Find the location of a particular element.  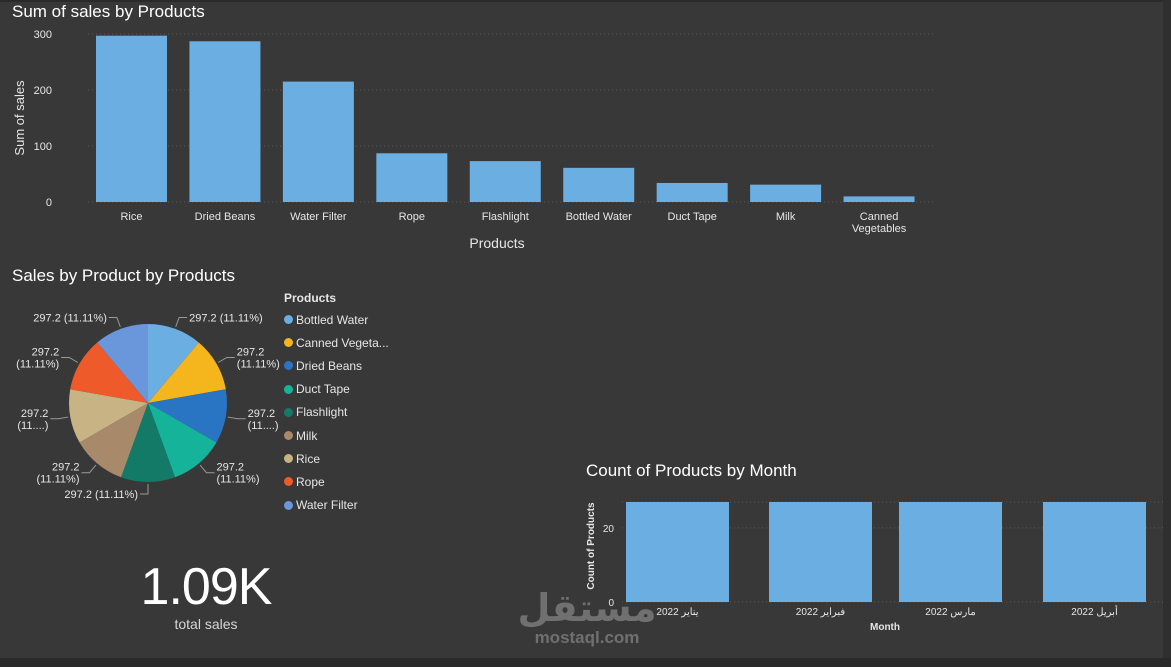

watermark-logo: مستقل mostaql.com is located at coordinates (587, 618).